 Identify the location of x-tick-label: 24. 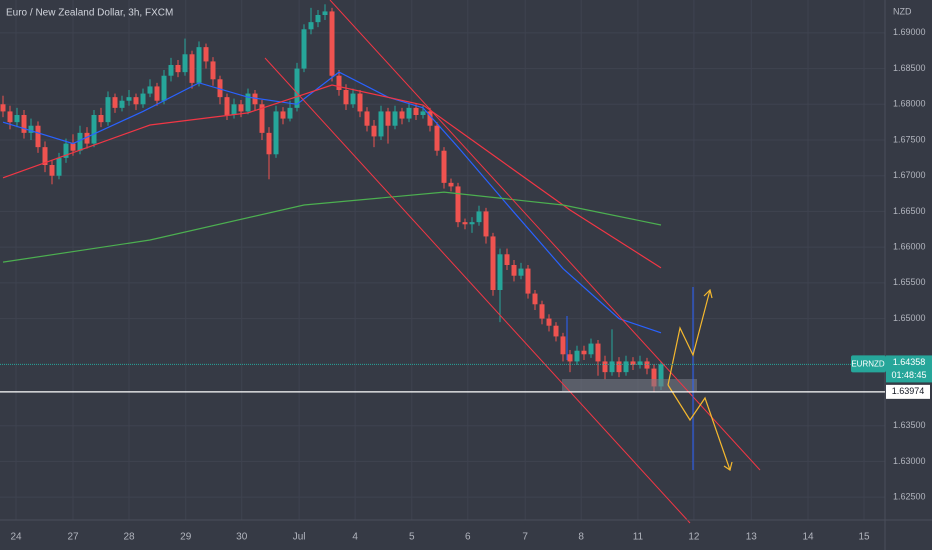
(16, 537).